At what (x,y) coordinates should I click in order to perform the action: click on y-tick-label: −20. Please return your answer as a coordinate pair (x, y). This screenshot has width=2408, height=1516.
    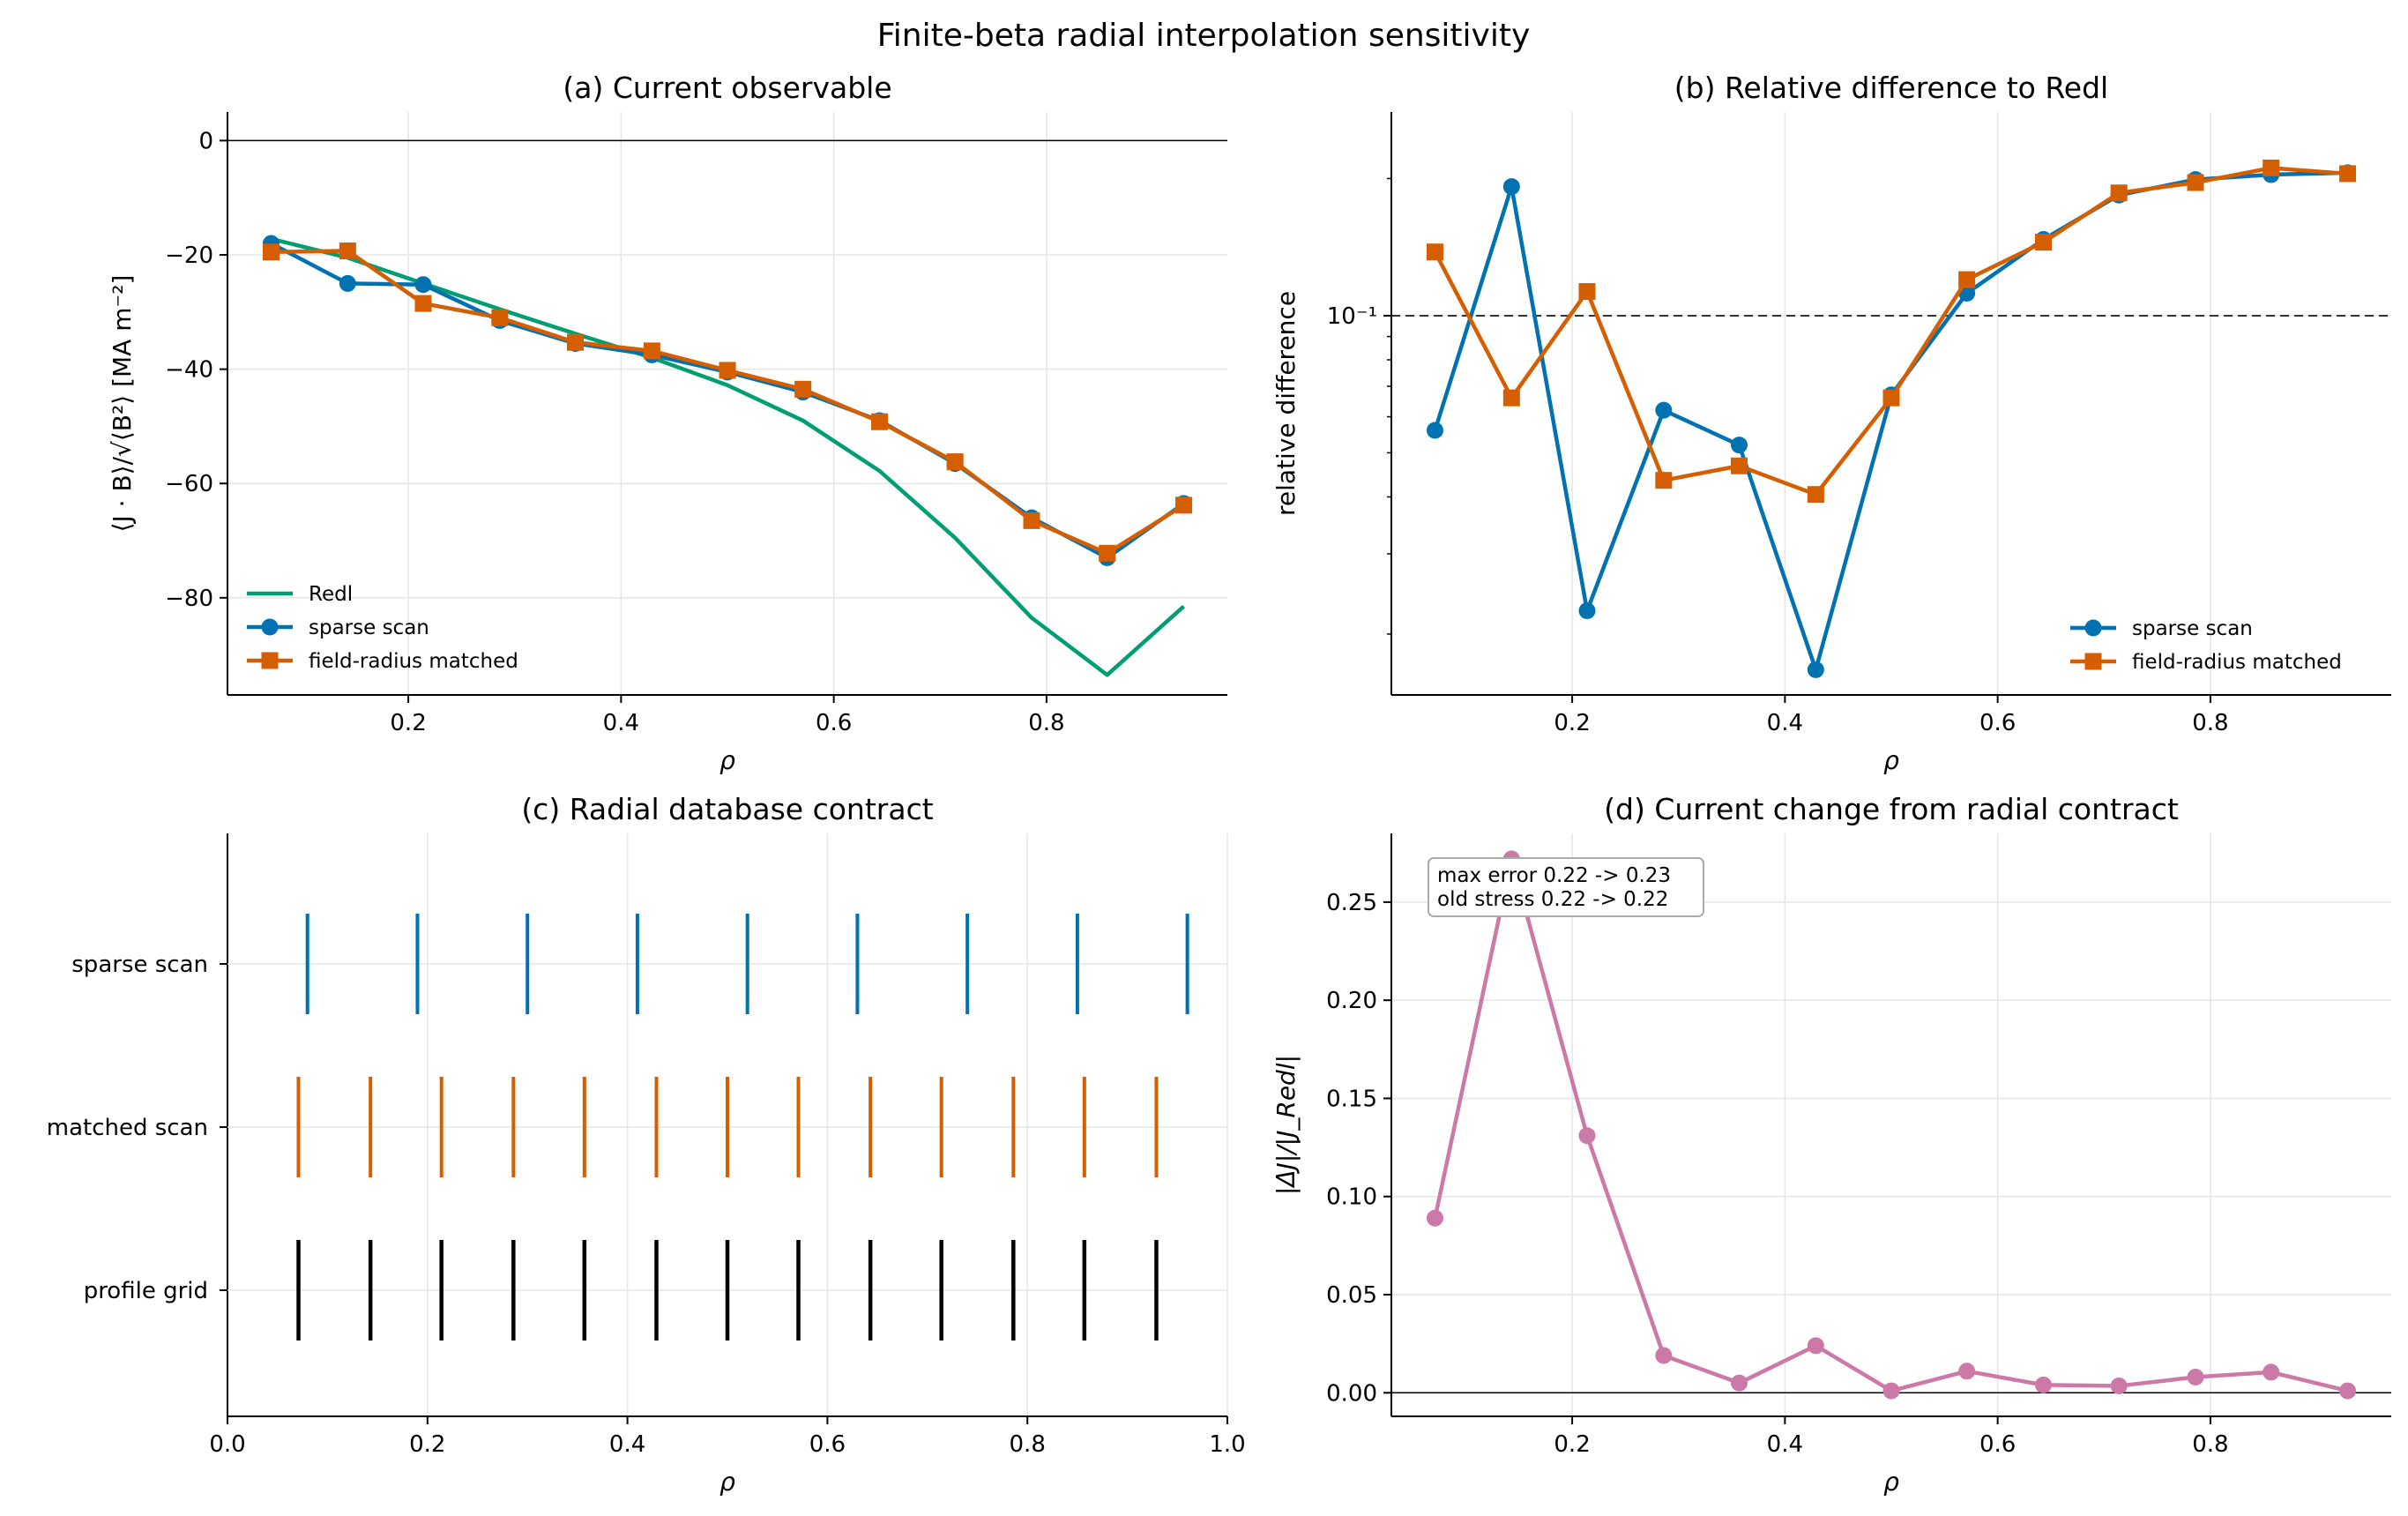
    Looking at the image, I should click on (189, 256).